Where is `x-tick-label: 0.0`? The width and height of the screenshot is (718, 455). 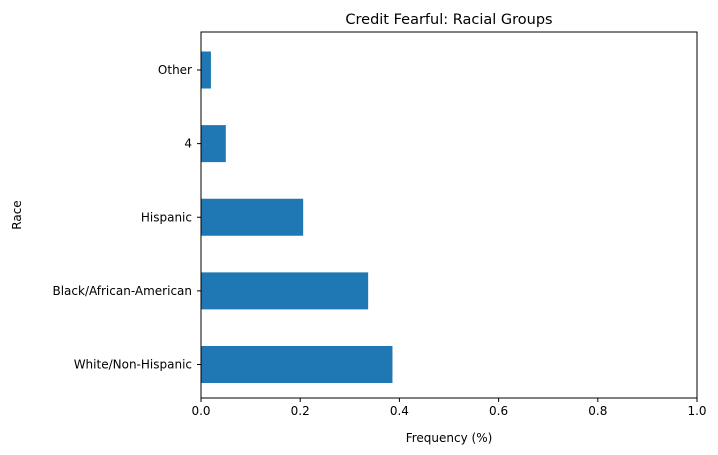
x-tick-label: 0.0 is located at coordinates (200, 411).